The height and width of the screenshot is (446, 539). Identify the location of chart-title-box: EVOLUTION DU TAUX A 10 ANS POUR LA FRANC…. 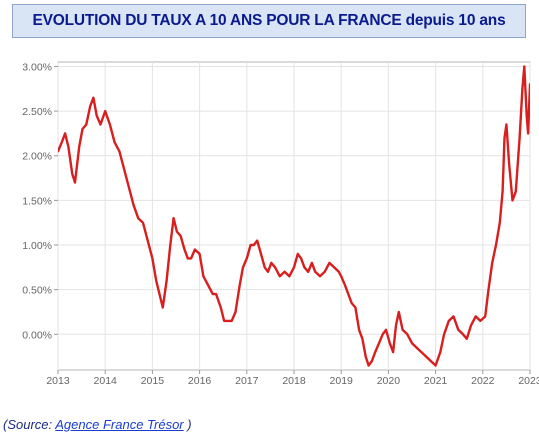
(269, 21).